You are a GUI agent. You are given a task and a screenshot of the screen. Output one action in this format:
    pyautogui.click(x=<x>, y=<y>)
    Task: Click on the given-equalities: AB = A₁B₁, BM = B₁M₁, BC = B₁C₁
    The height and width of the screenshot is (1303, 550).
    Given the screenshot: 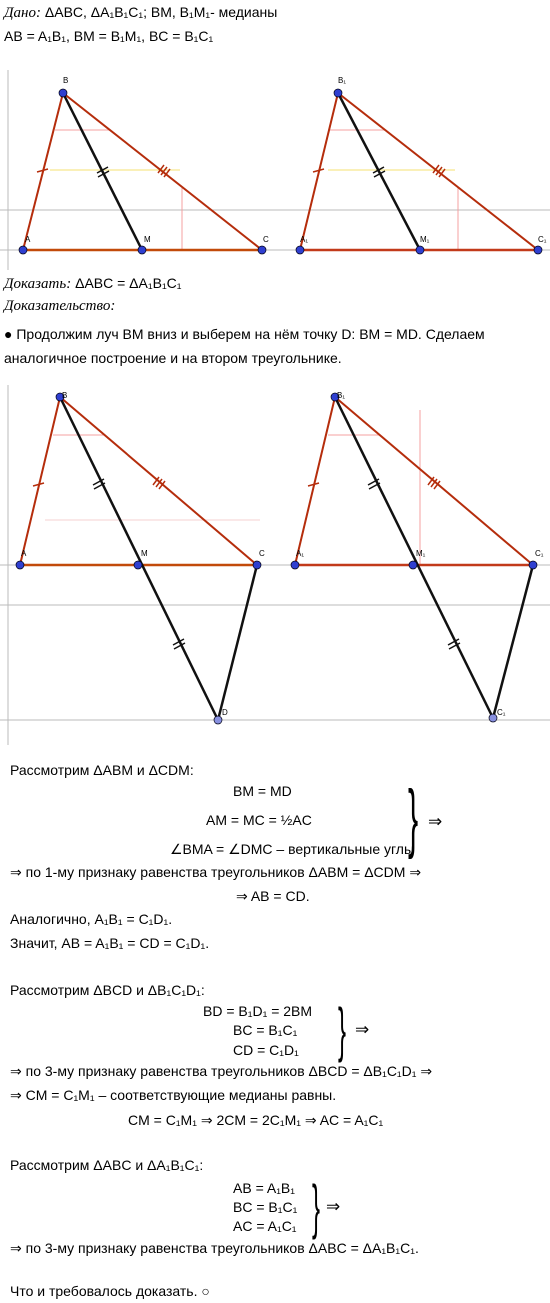 What is the action you would take?
    pyautogui.click(x=109, y=36)
    